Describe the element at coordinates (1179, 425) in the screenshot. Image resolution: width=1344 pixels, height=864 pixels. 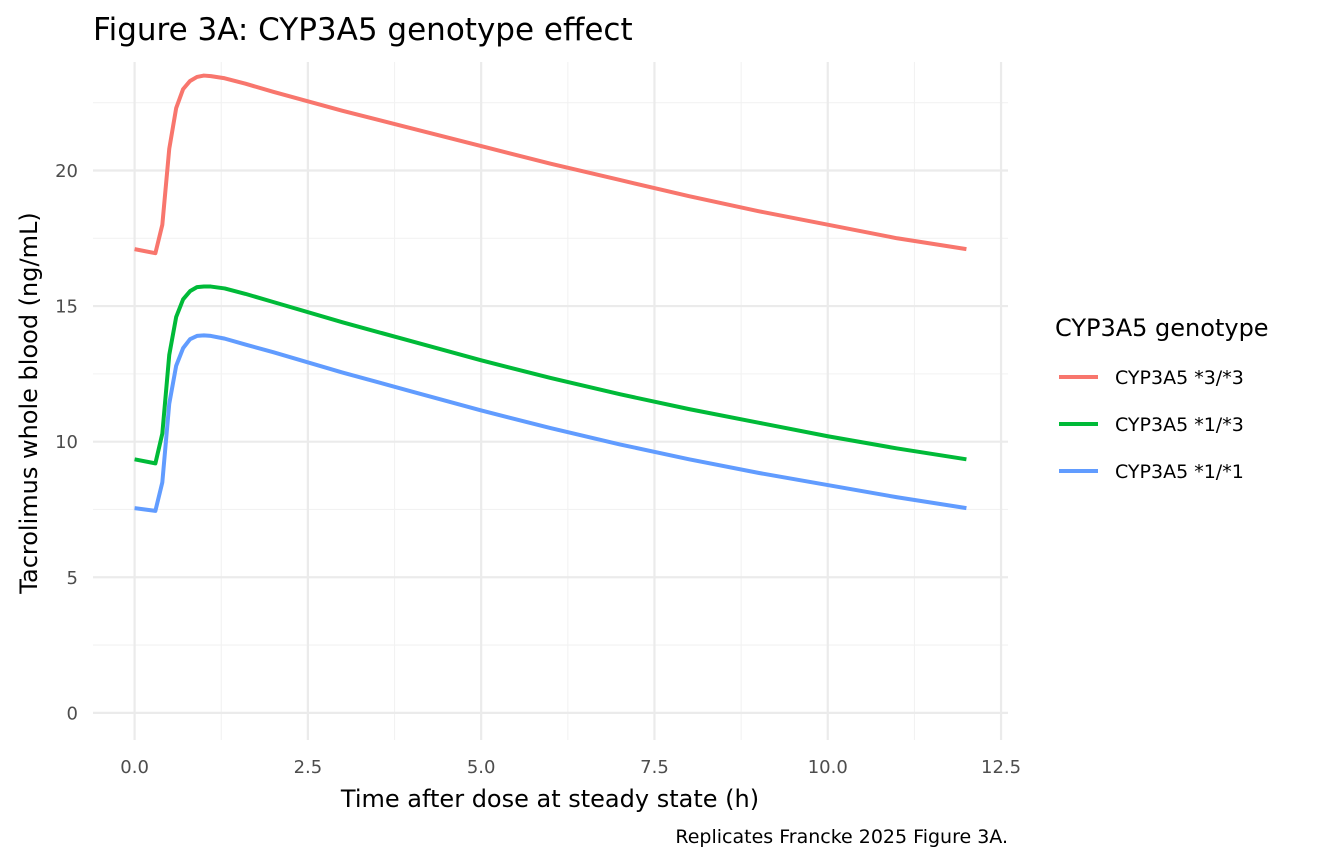
I see `legend-label: CYP3A5 *1/*3` at that location.